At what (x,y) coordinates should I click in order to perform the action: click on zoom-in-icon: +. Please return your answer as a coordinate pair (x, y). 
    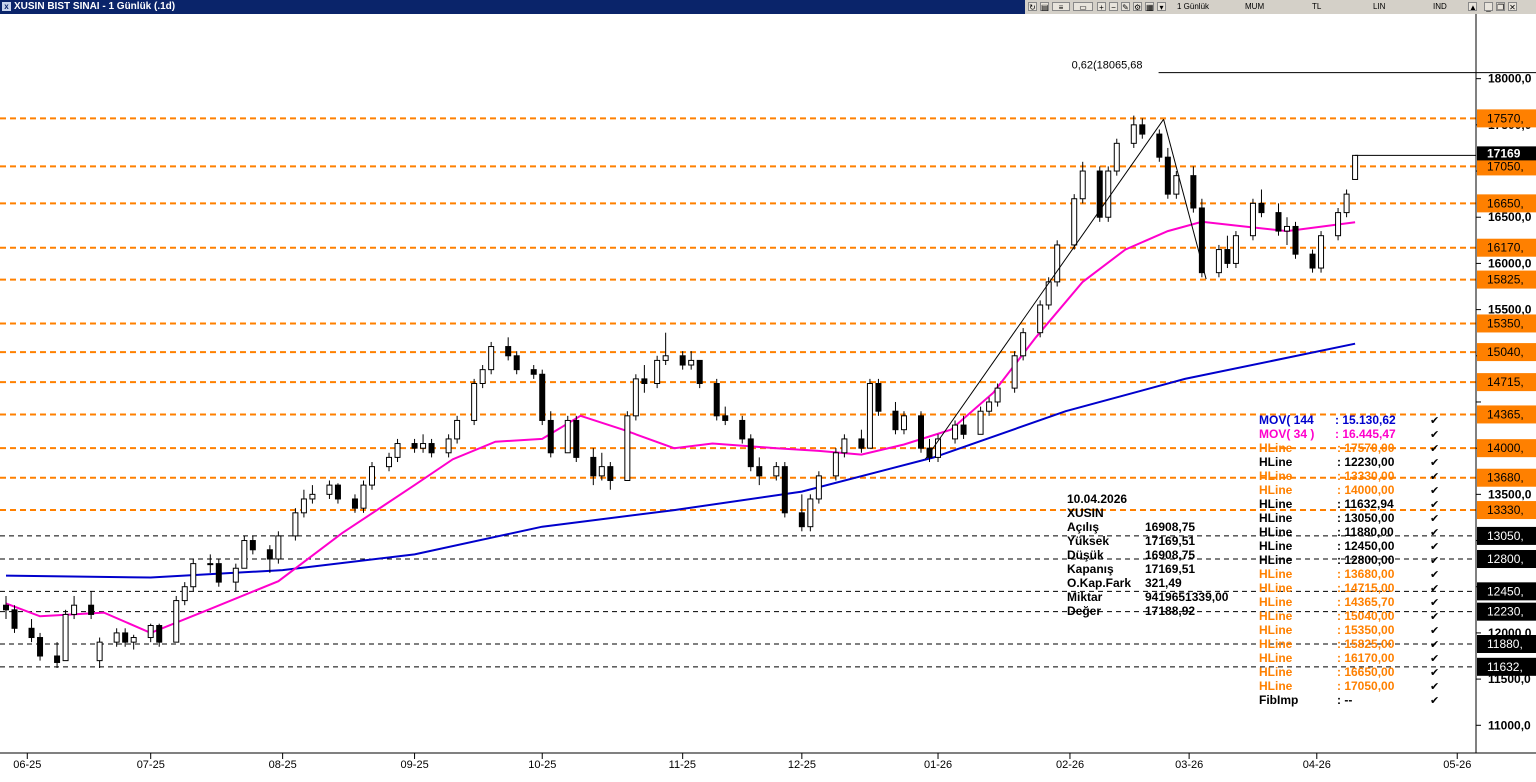
    Looking at the image, I should click on (1101, 7).